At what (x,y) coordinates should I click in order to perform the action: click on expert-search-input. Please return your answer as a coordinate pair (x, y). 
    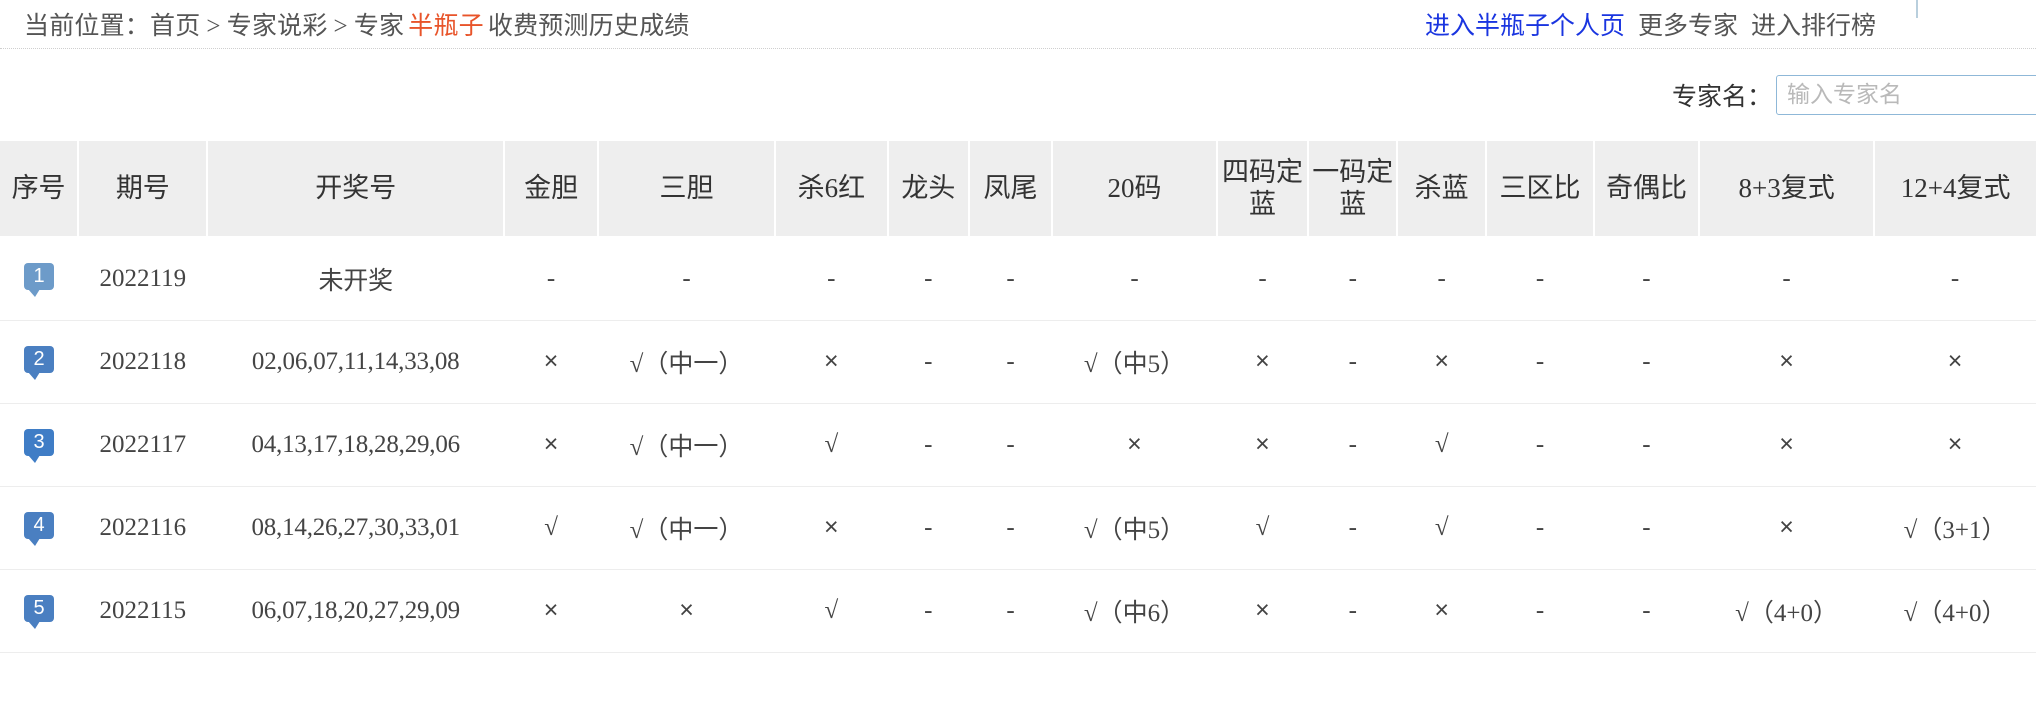
    Looking at the image, I should click on (1906, 95).